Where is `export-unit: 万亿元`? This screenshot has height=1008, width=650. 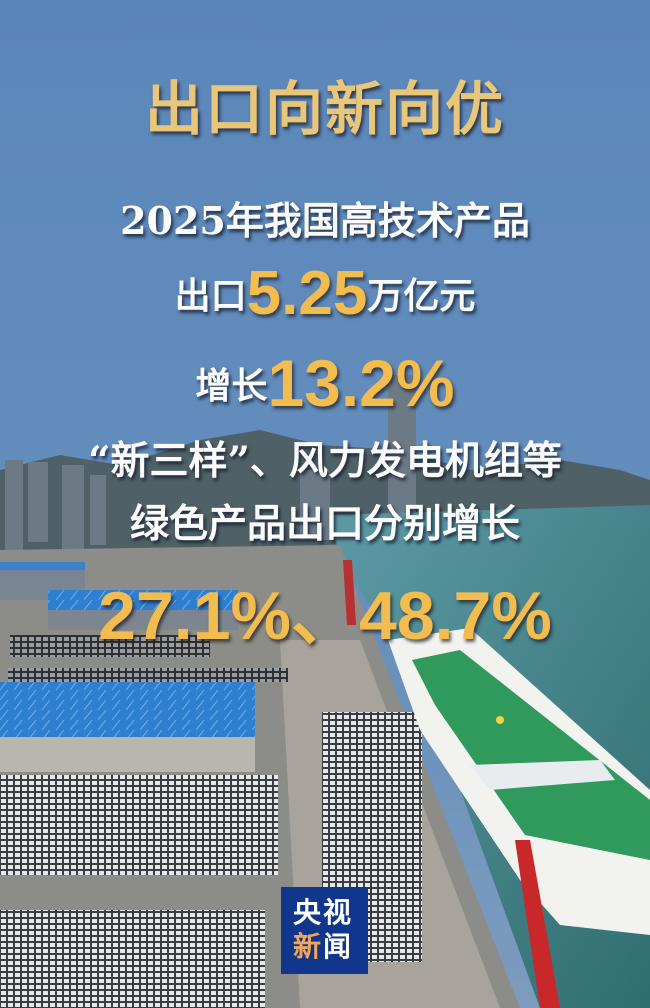
export-unit: 万亿元 is located at coordinates (421, 296).